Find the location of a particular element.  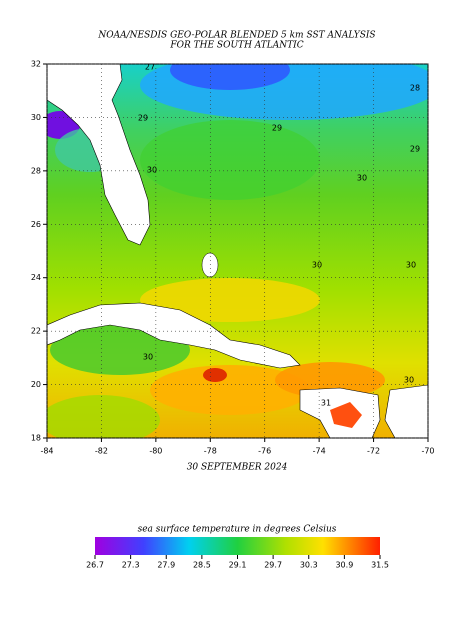

colorbar-tick-label: 31.5 is located at coordinates (380, 565).